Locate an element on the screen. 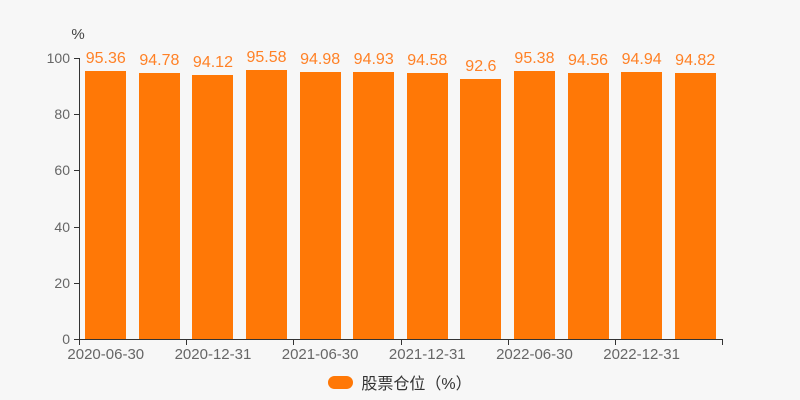 This screenshot has width=800, height=400. bar-value-label: 94.82 is located at coordinates (695, 60).